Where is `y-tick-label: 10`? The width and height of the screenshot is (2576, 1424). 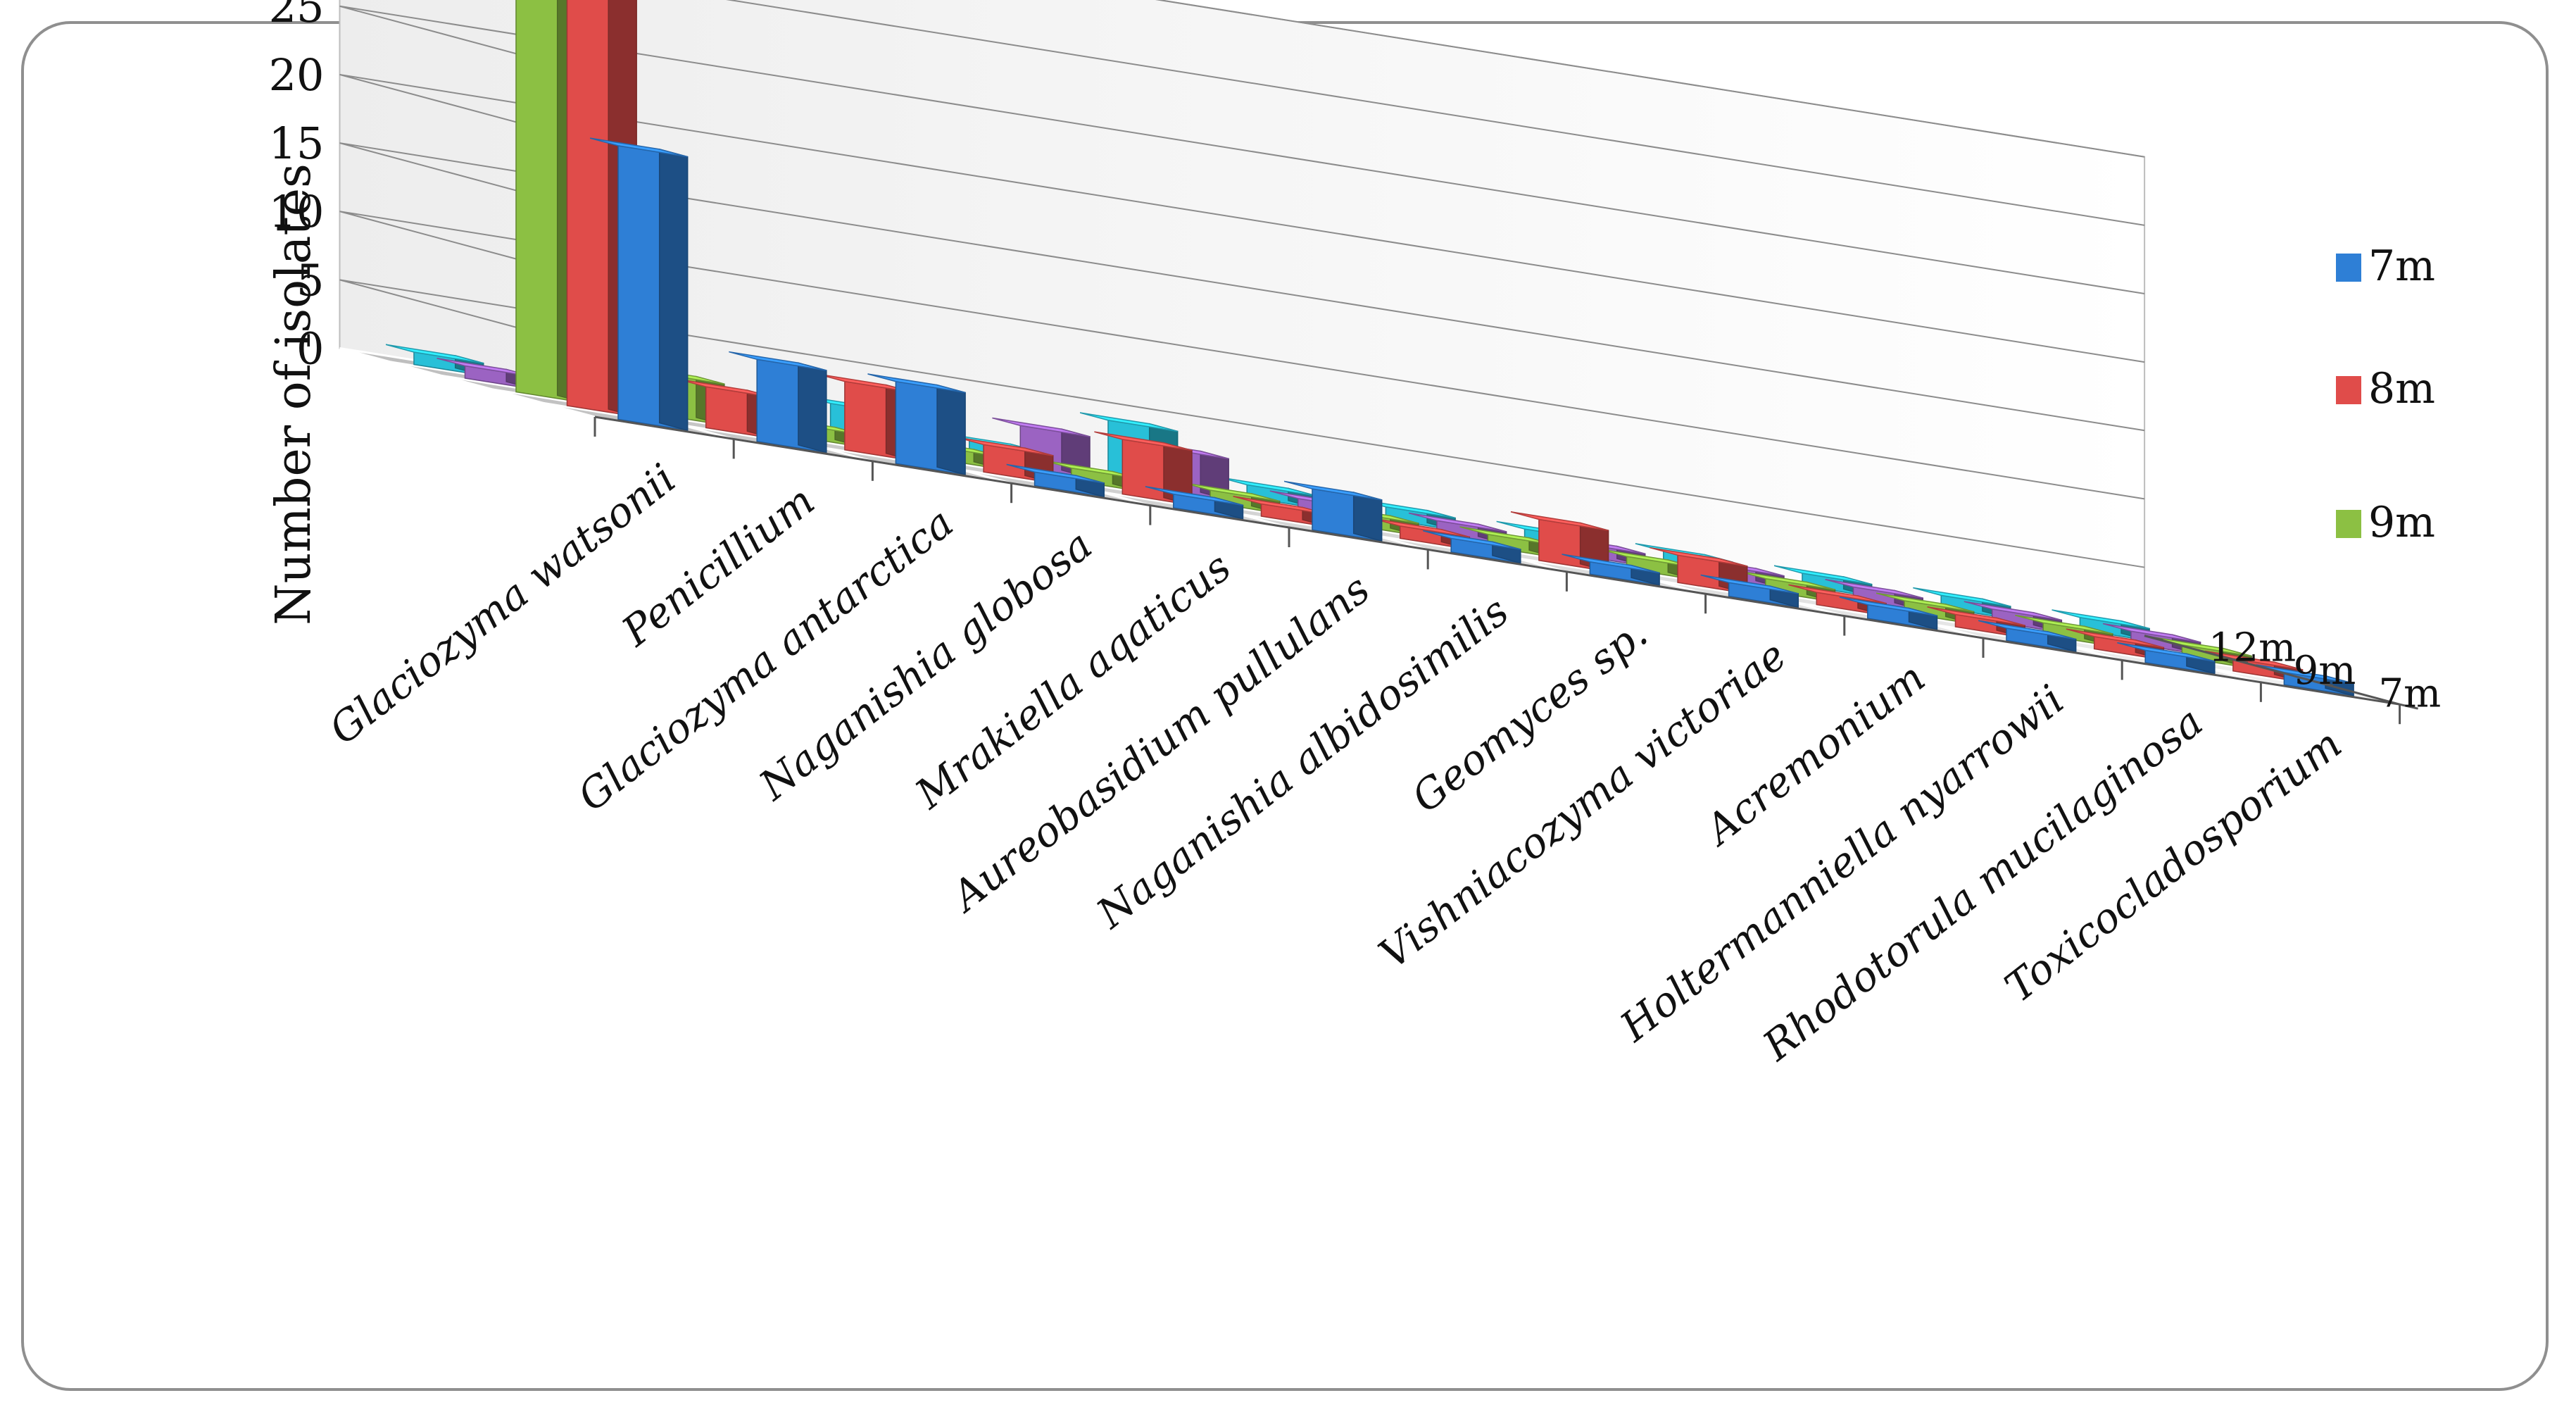 y-tick-label: 10 is located at coordinates (297, 211).